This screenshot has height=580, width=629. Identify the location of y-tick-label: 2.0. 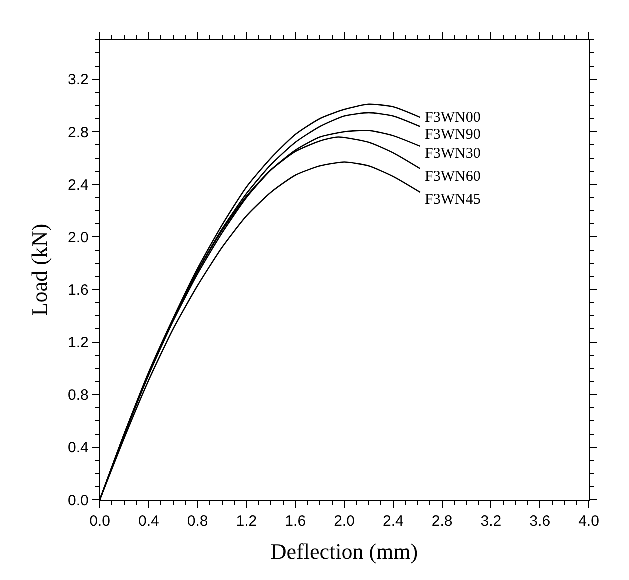
(78, 237).